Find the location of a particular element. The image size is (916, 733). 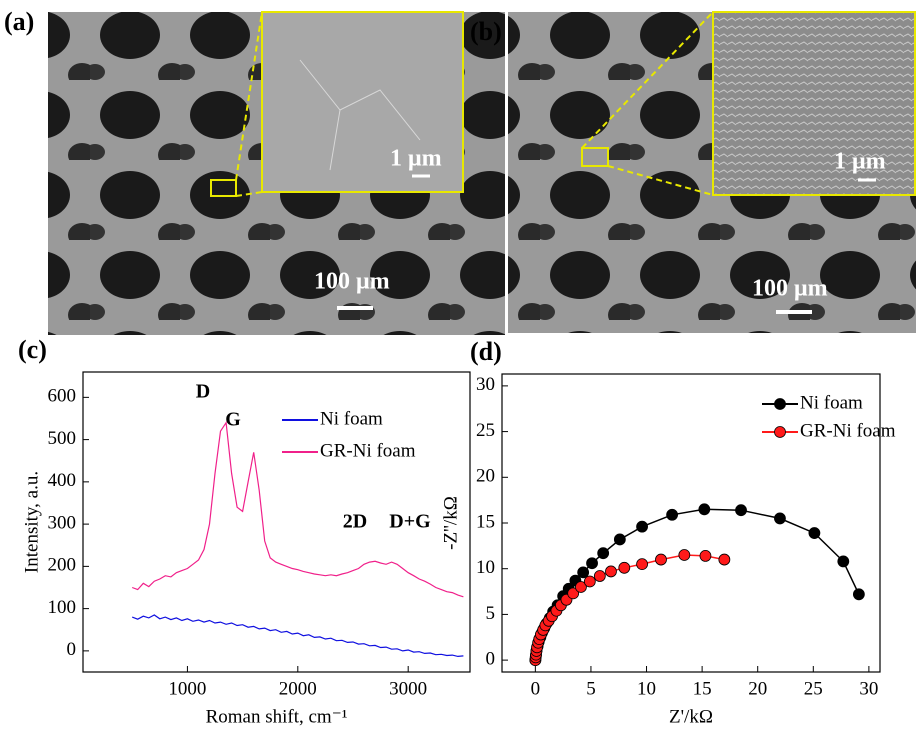

y-tick-label: 25 is located at coordinates (485, 430).